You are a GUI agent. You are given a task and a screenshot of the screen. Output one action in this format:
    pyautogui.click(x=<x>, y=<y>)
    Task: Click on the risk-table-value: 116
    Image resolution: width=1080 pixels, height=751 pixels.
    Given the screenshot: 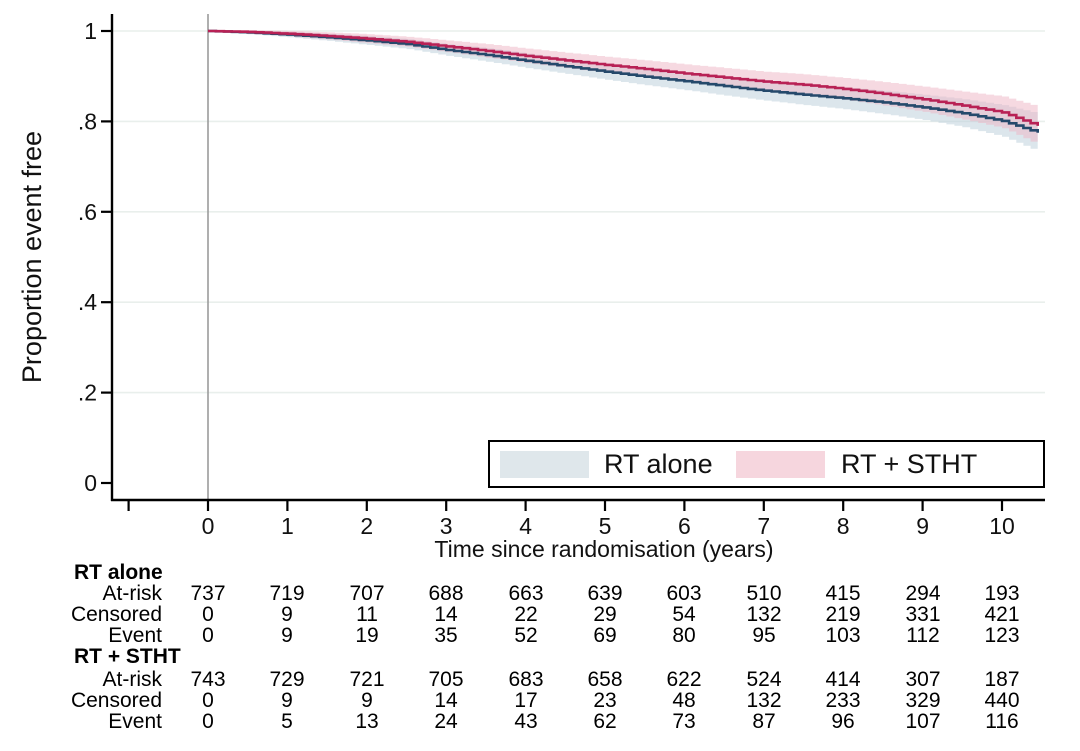 What is the action you would take?
    pyautogui.click(x=1002, y=721)
    